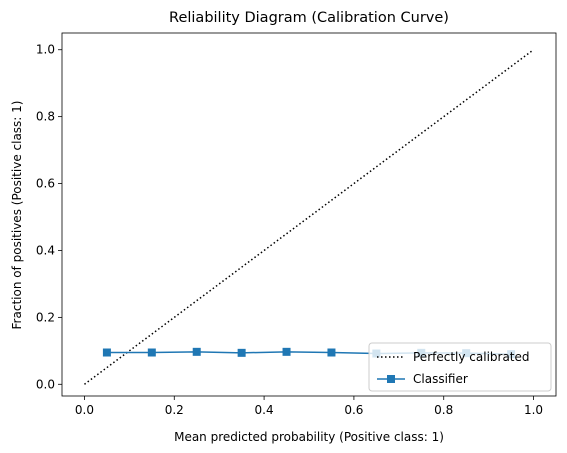  Describe the element at coordinates (391, 379) in the screenshot. I see `legend-marker` at that location.